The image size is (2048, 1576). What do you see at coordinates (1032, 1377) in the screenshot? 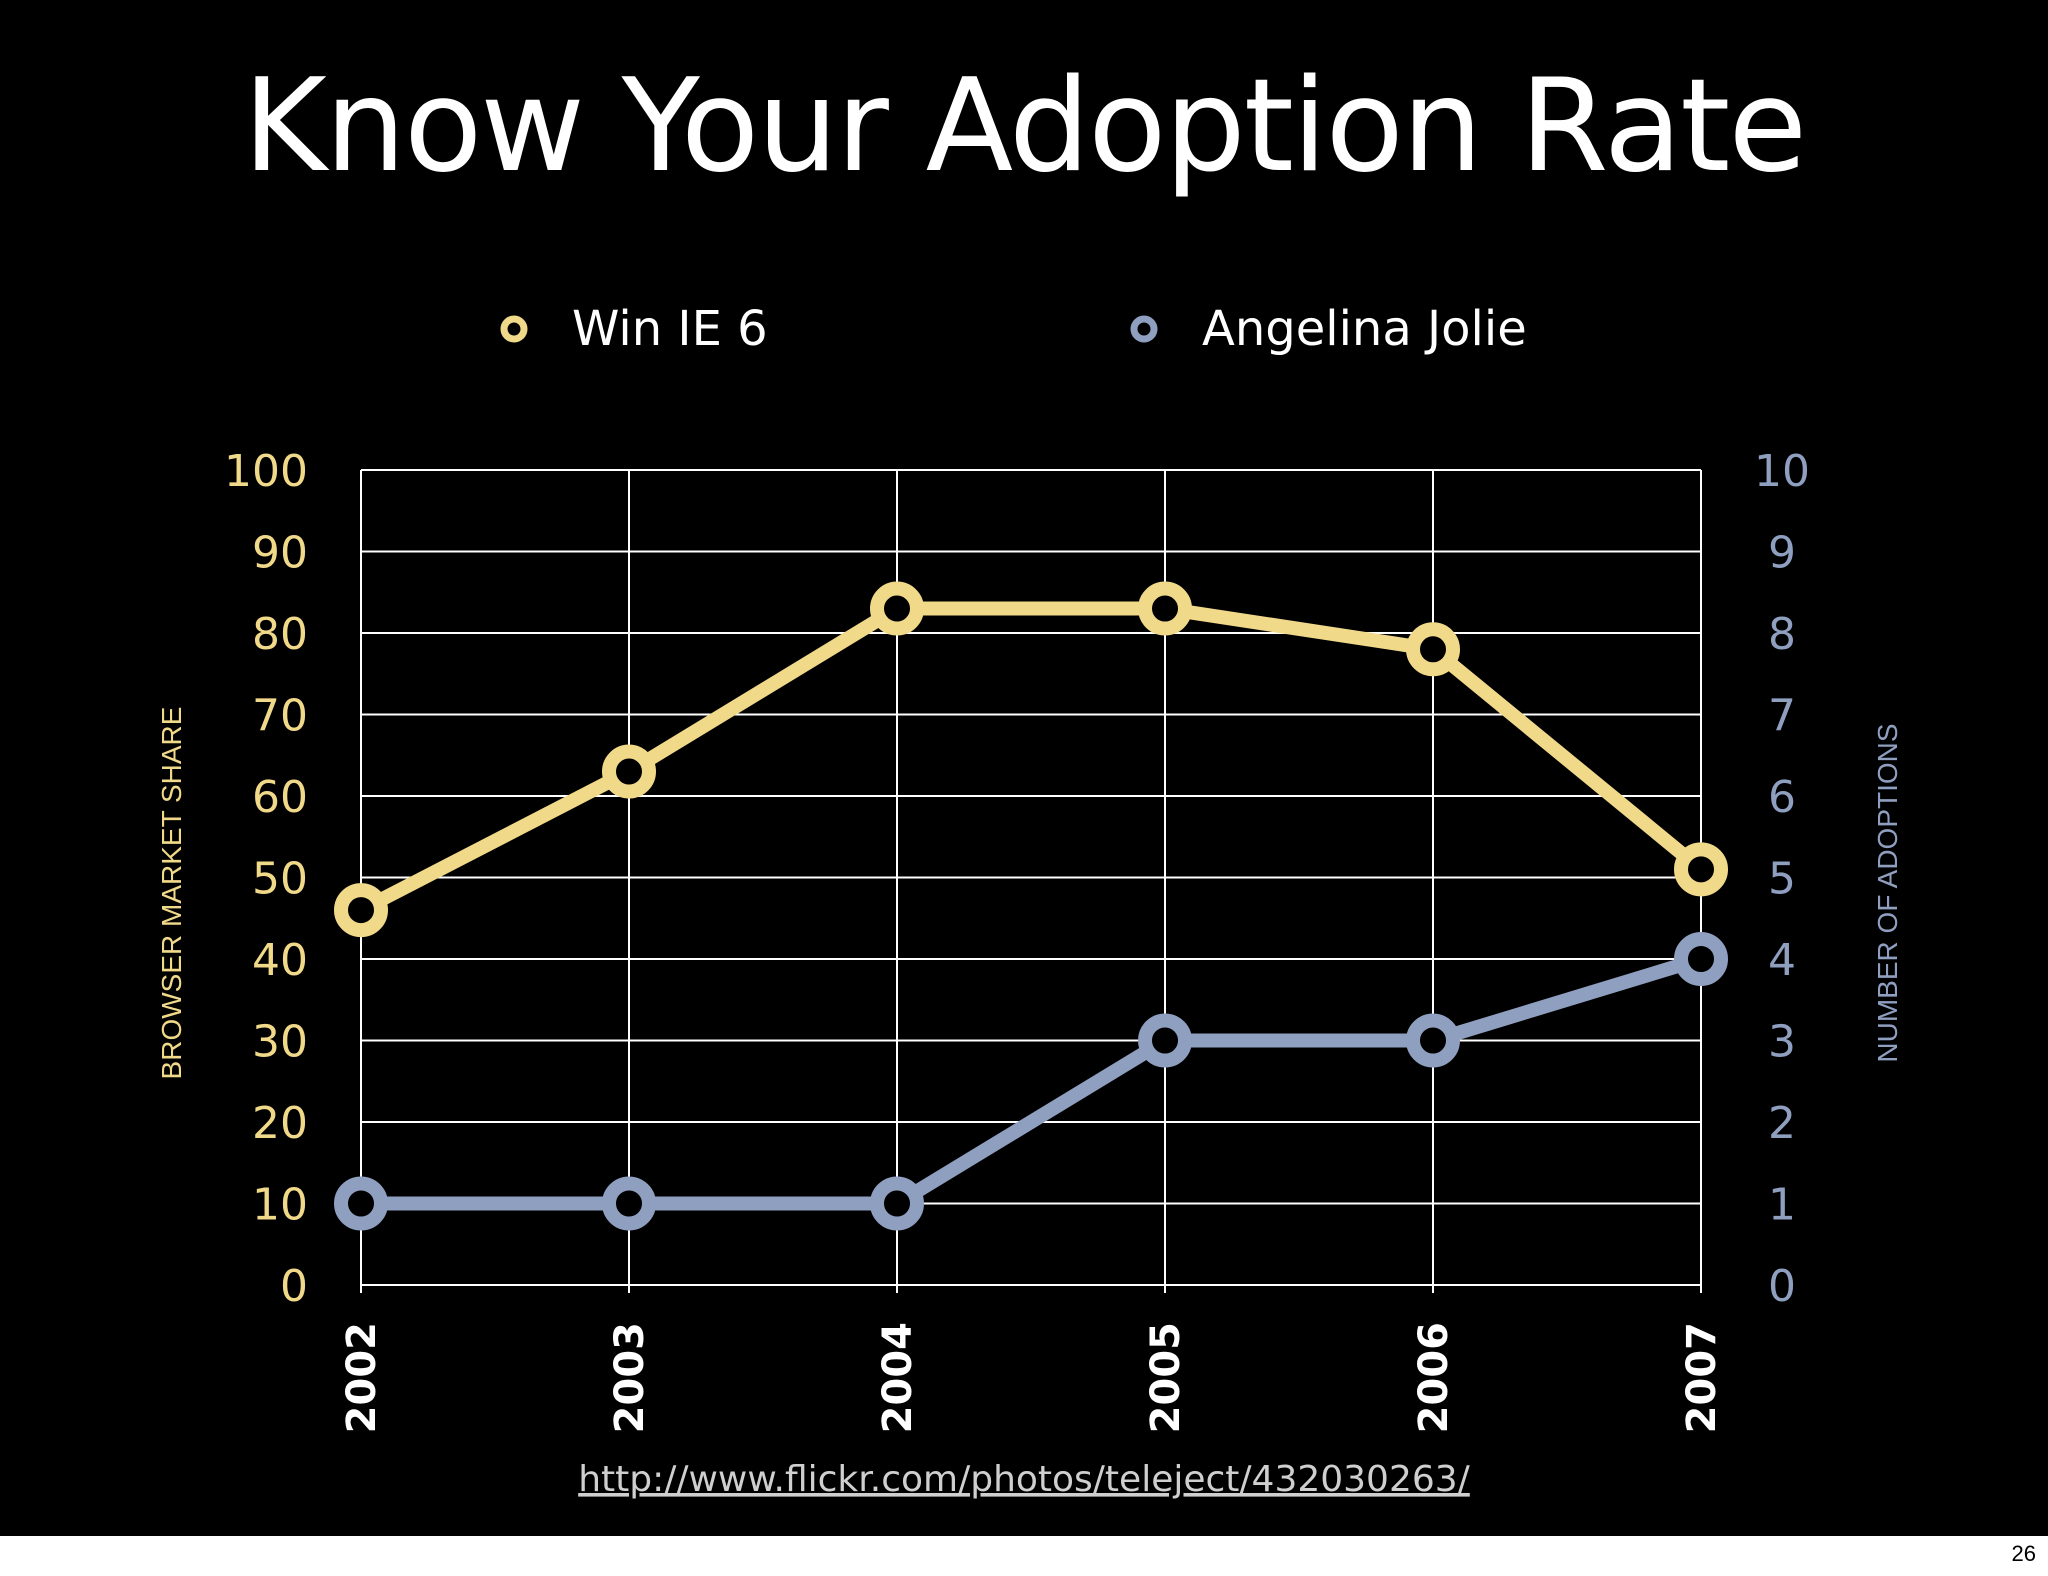
I see `x-axis-ticks: 2002 2003 2004 2005 2006 2007` at bounding box center [1032, 1377].